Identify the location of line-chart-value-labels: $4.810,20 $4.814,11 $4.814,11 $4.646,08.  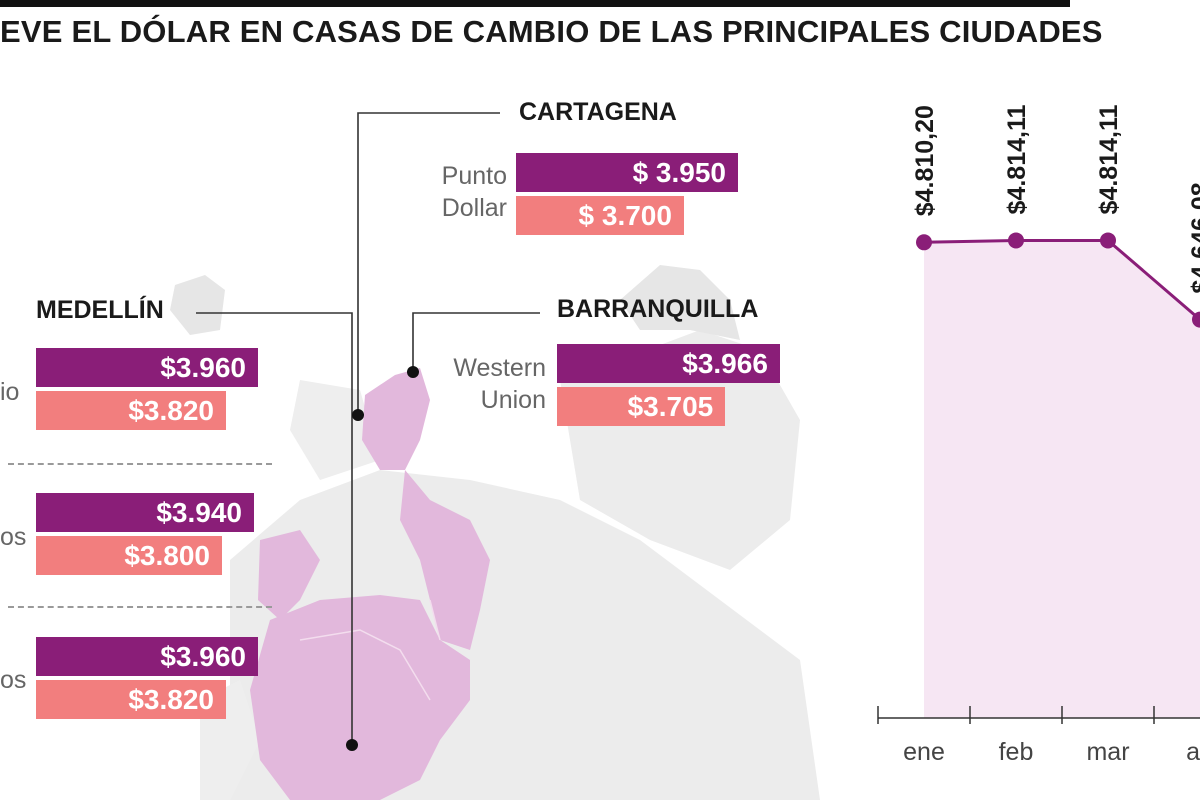
(1055, 199).